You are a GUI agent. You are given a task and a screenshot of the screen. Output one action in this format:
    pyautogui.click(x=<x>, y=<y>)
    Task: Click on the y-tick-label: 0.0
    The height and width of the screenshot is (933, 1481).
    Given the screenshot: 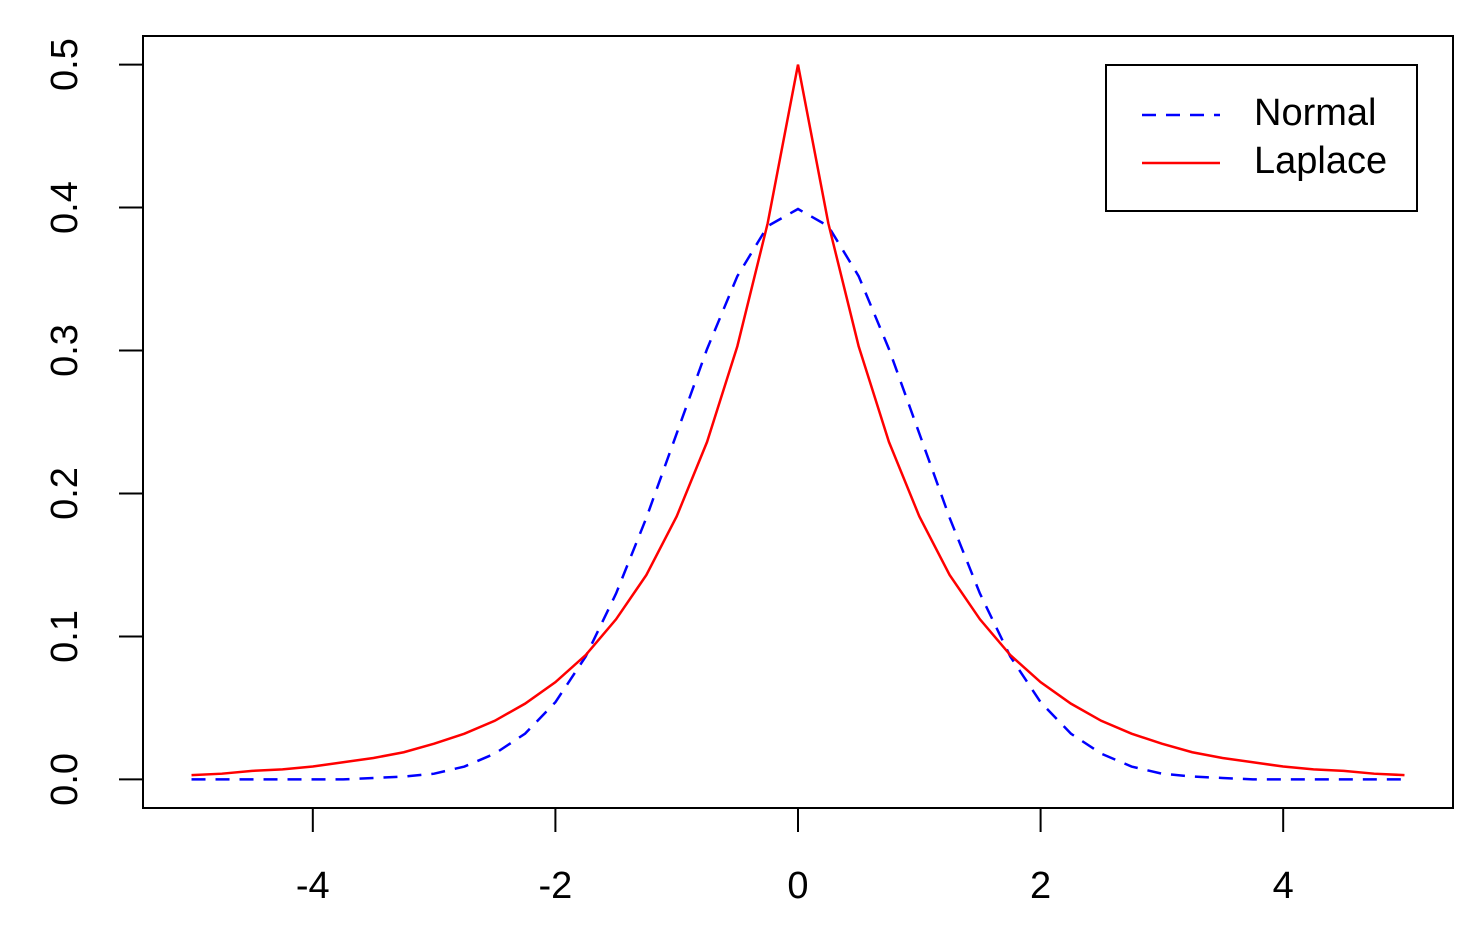 What is the action you would take?
    pyautogui.click(x=65, y=779)
    